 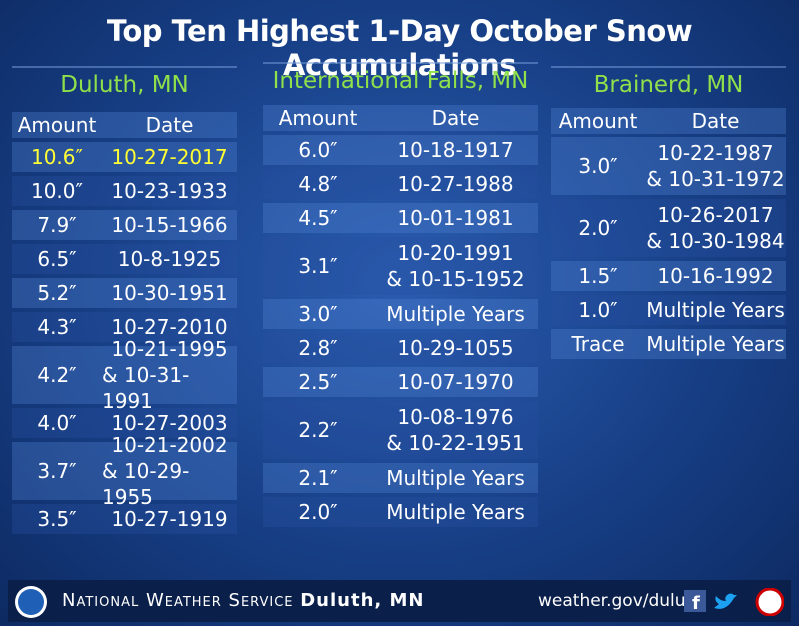 I want to click on date-line: 10-16-1992, so click(x=715, y=276).